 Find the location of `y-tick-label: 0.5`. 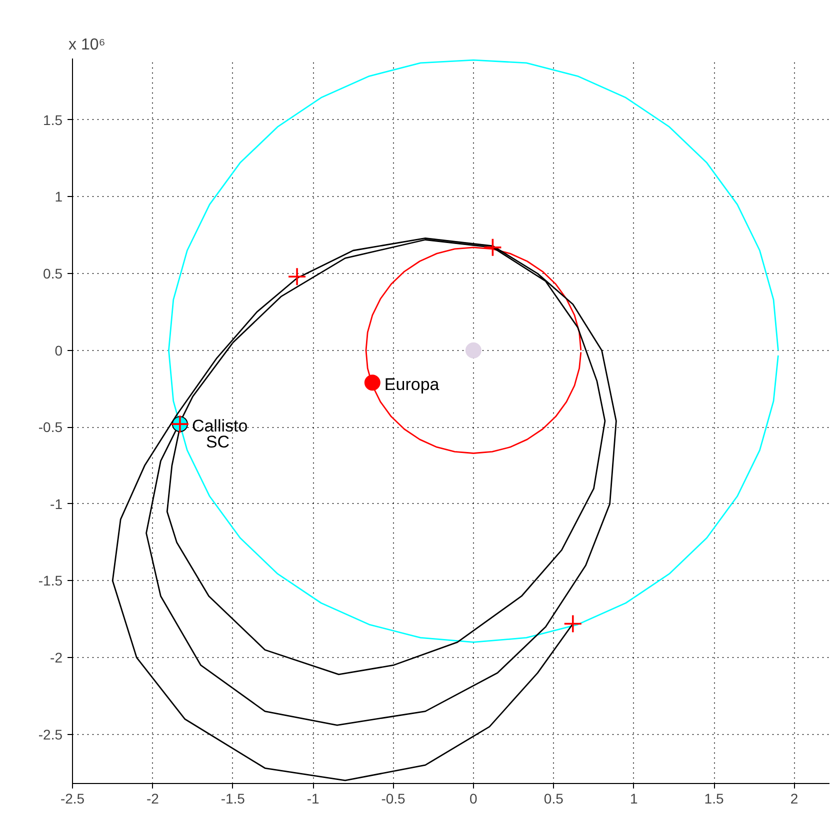

y-tick-label: 0.5 is located at coordinates (53, 274).